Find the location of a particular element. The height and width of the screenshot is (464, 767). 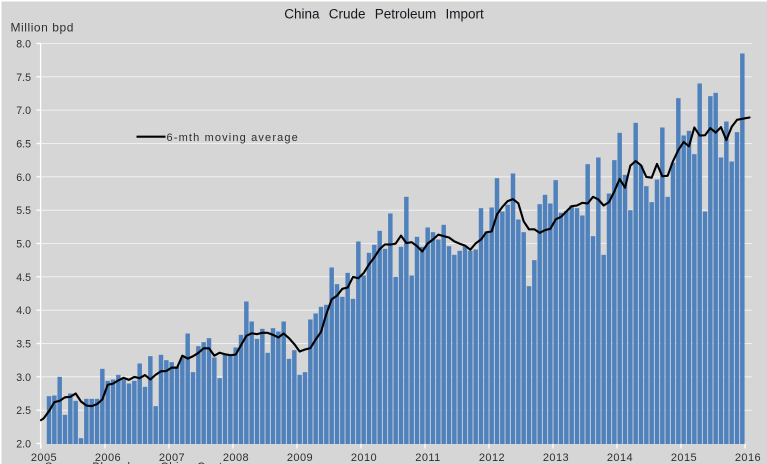

svg-text: 2007 is located at coordinates (172, 458).